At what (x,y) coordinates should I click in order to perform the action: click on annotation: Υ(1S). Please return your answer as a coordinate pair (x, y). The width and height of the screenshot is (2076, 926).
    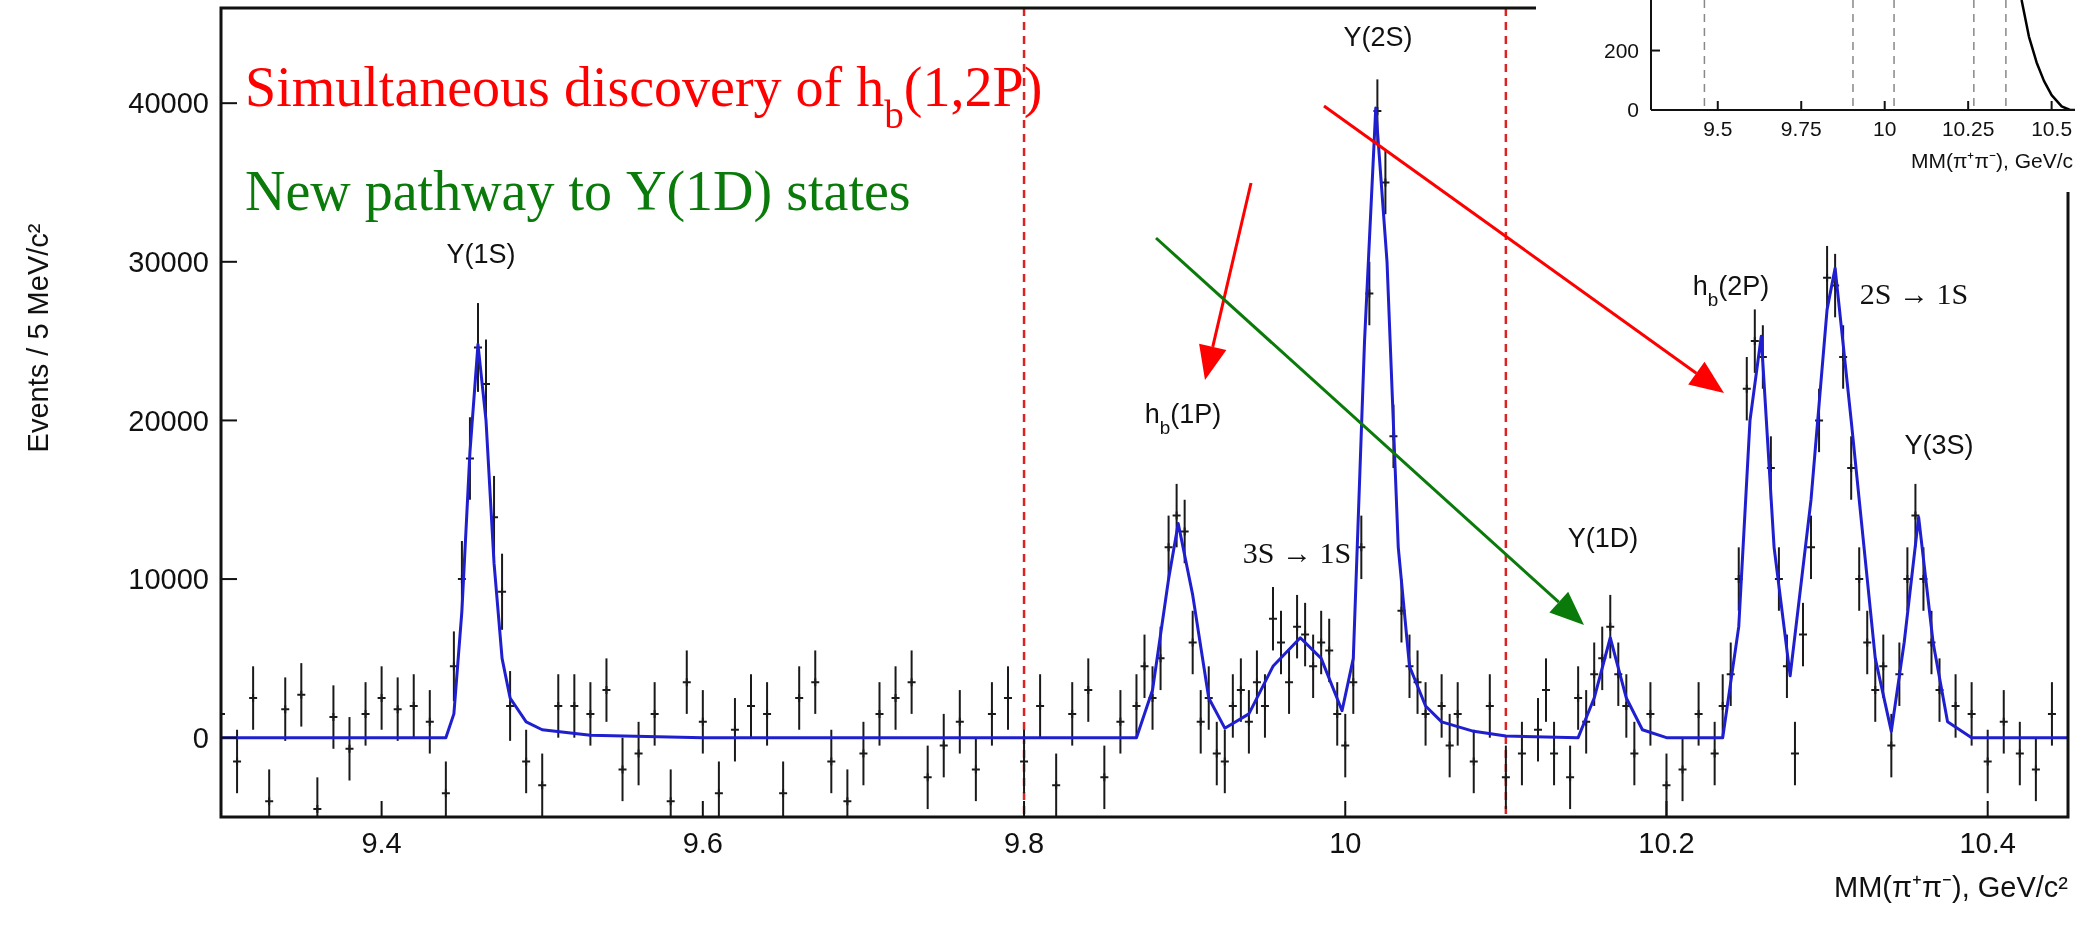
    Looking at the image, I should click on (481, 254).